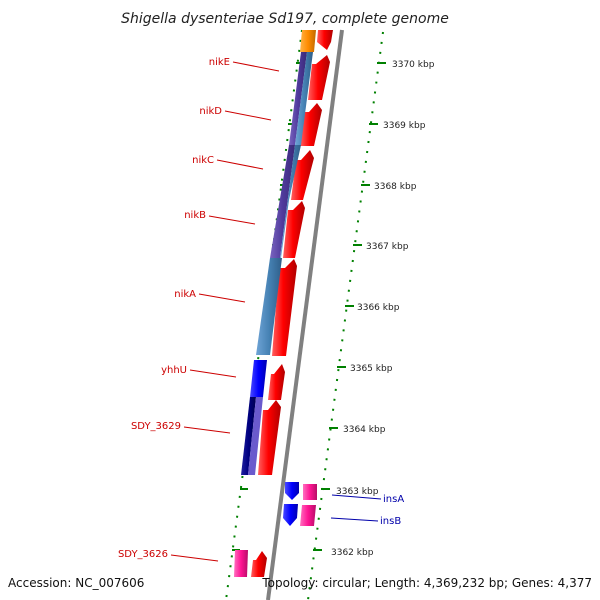  Describe the element at coordinates (258, 378) in the screenshot. I see `gene-block-blue` at that location.